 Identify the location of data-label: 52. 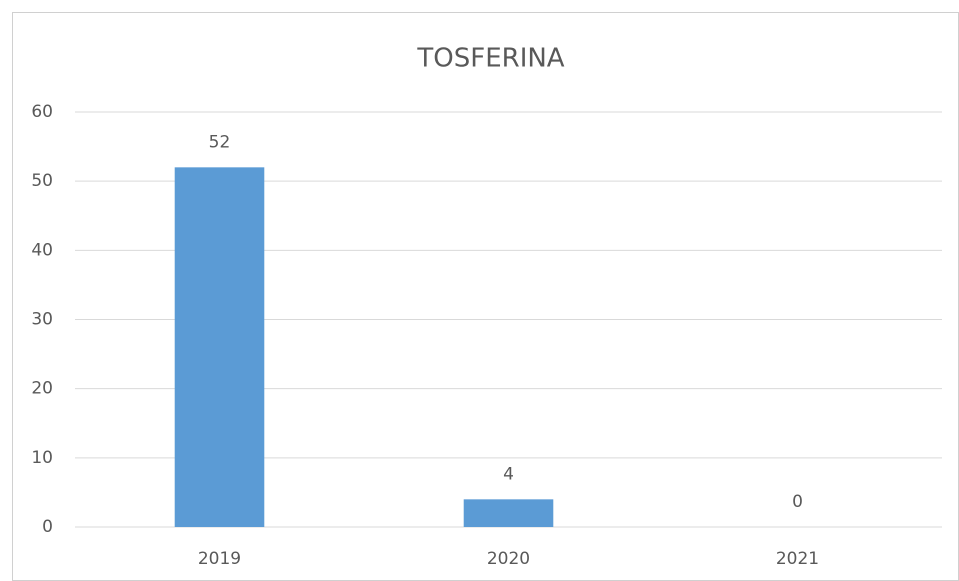
(220, 142).